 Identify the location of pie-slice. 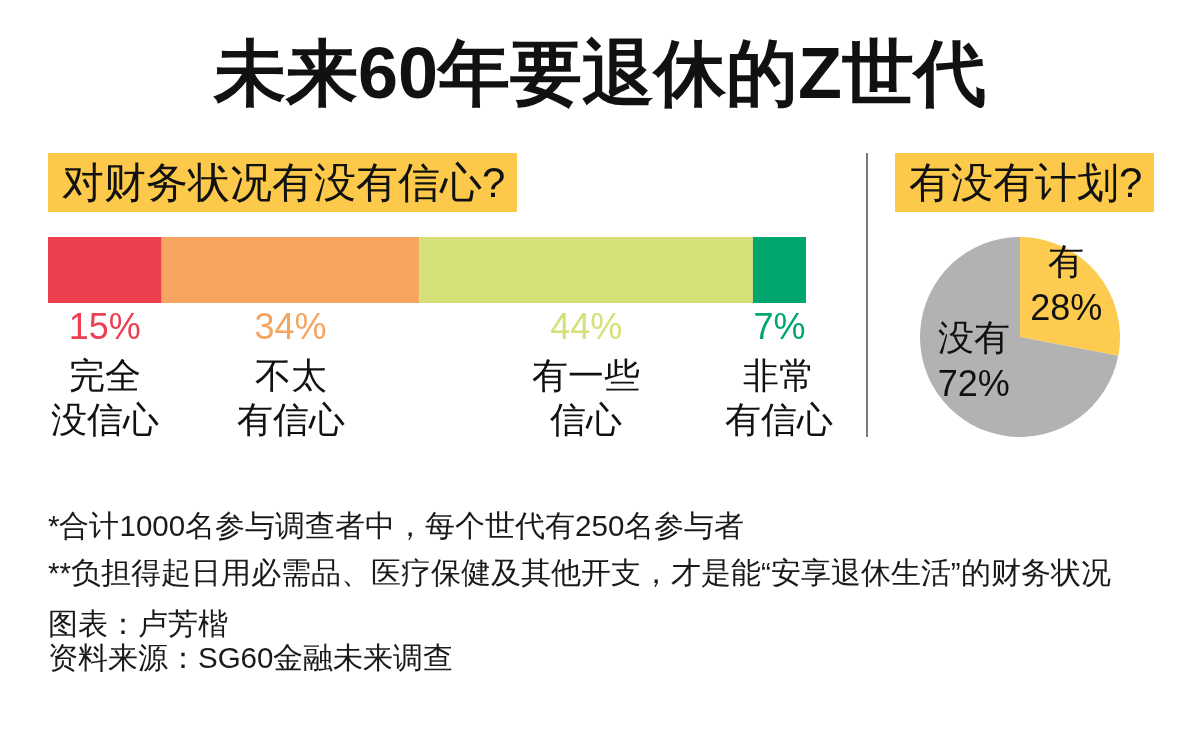
(1019, 337).